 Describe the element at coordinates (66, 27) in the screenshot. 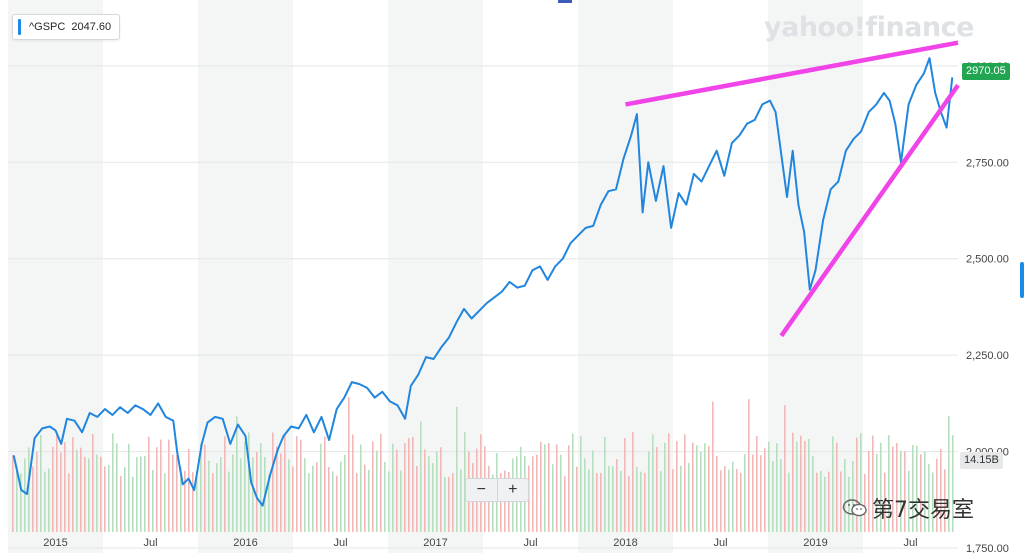

I see `ticker-legend: ^GSPC 2047.60` at that location.